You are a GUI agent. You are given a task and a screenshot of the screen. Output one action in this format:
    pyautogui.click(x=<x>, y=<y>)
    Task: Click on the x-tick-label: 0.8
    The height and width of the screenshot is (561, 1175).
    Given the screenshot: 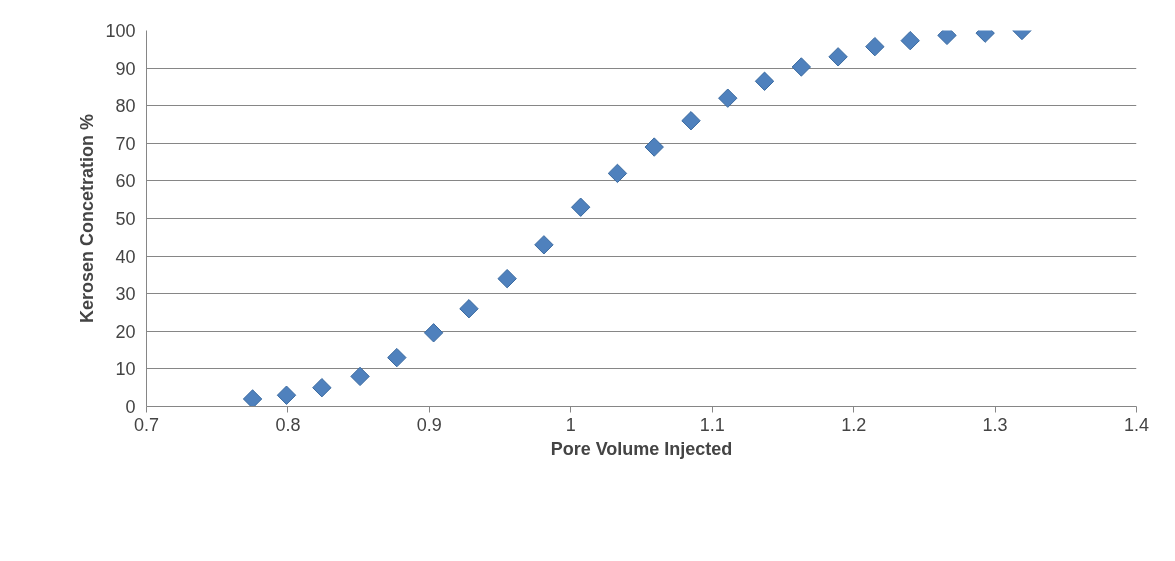 What is the action you would take?
    pyautogui.click(x=288, y=424)
    